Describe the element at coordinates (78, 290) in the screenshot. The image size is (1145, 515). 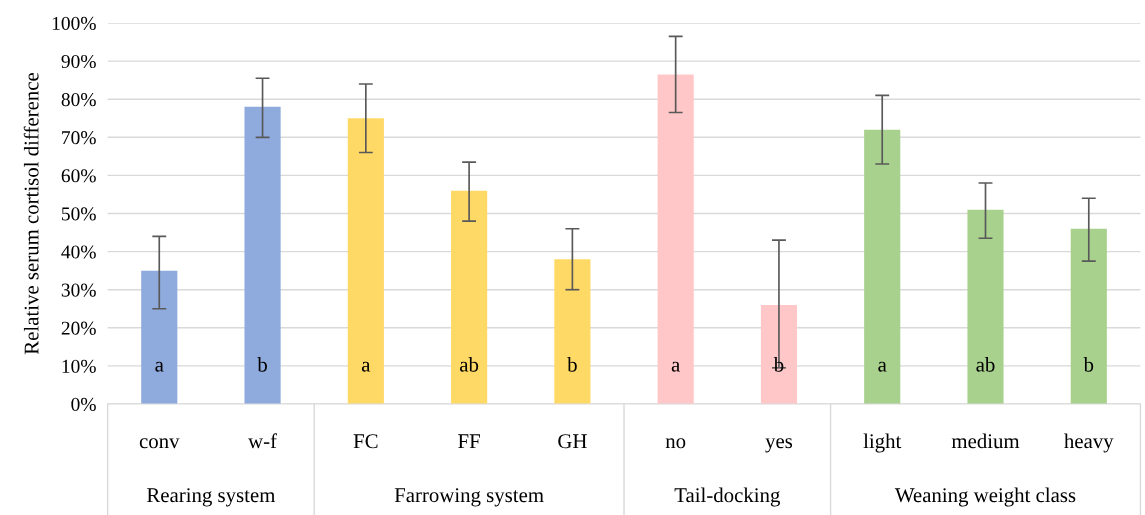
I see `y-tick-label: 30%` at that location.